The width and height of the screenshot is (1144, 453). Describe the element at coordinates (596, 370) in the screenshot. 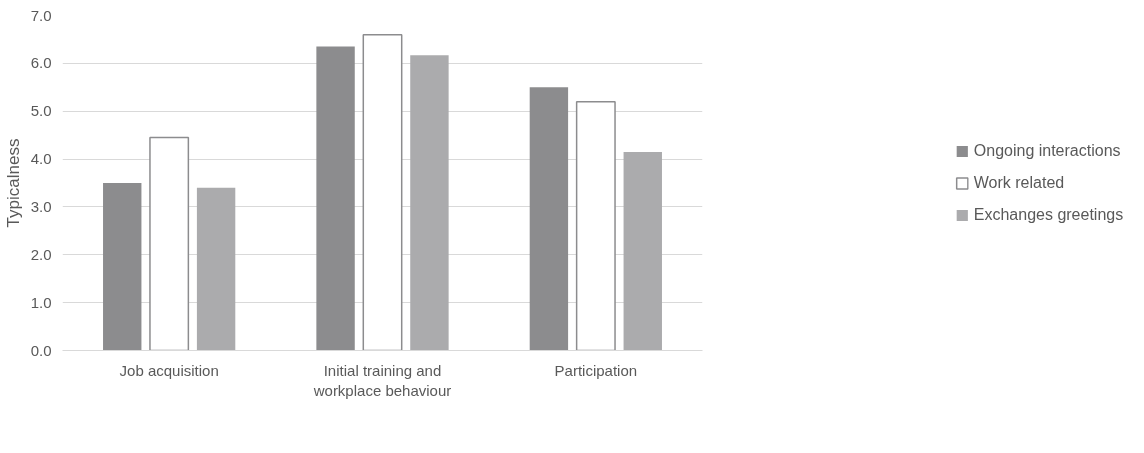

I see `x-tick-label: Participation` at that location.